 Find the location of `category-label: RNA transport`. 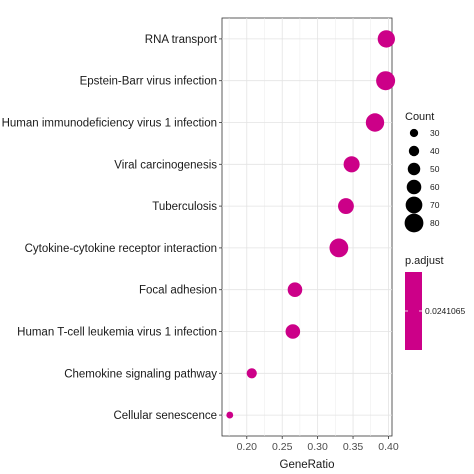

category-label: RNA transport is located at coordinates (181, 40).